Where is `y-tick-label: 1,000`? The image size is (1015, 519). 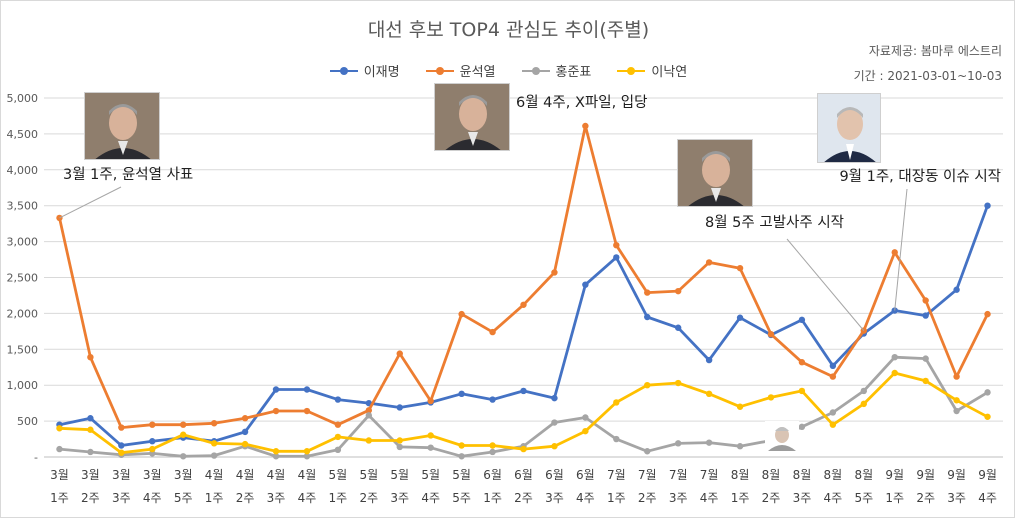
y-tick-label: 1,000 is located at coordinates (23, 385).